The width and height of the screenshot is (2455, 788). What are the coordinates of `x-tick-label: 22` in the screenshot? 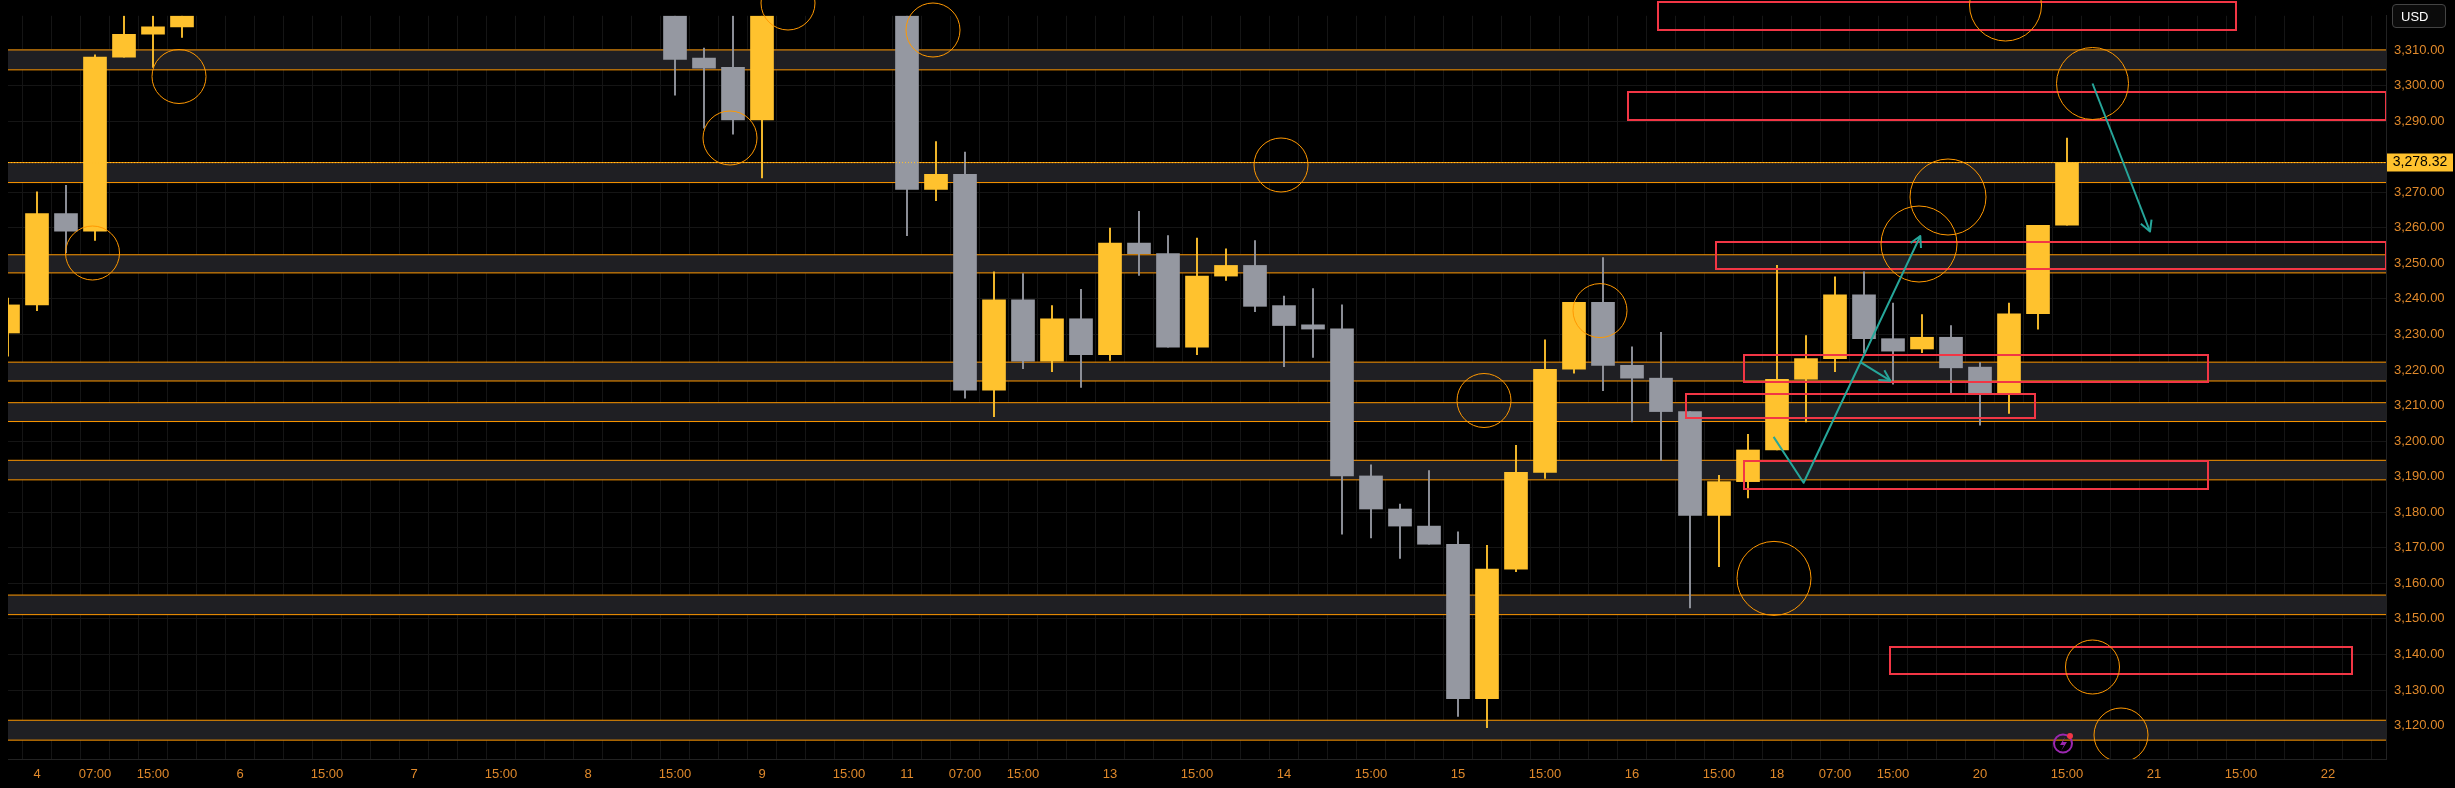 It's located at (2328, 774).